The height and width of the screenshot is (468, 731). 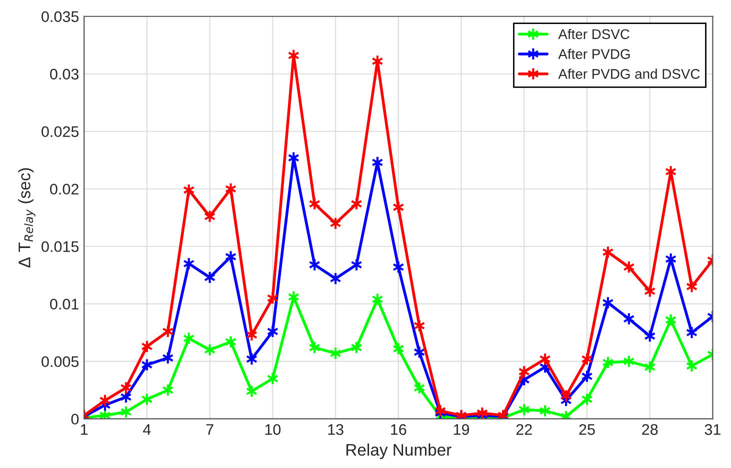 I want to click on y-tick-label: 0.025, so click(x=60, y=132).